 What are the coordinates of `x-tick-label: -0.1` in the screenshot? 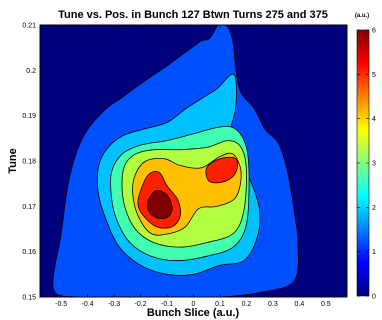 It's located at (167, 304).